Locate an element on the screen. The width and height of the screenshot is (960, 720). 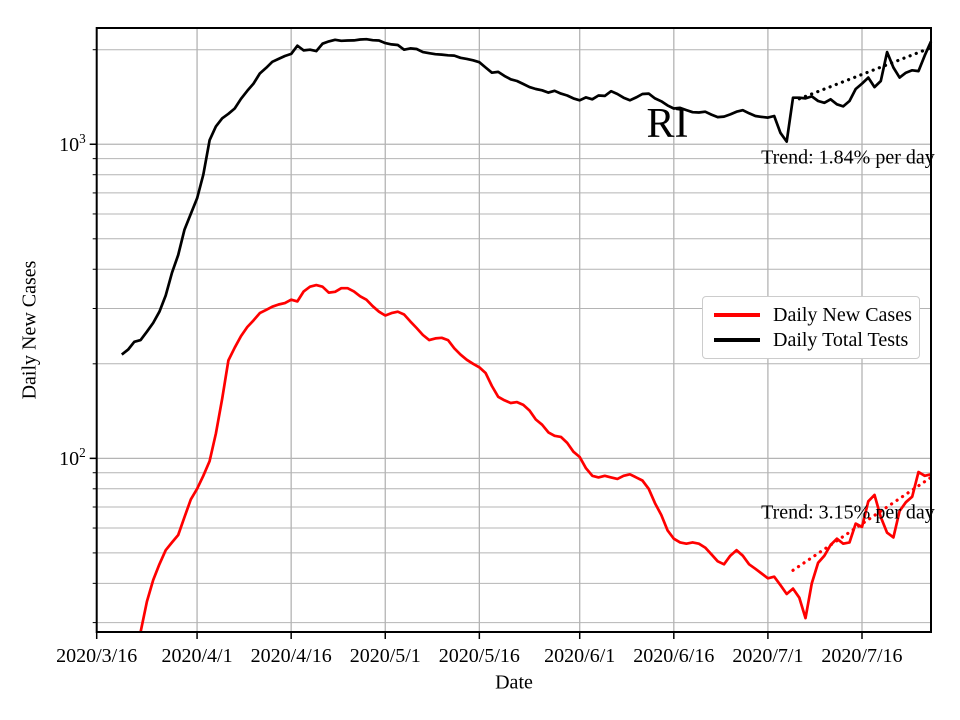
x-tick-label: 2020/5/16 is located at coordinates (479, 656).